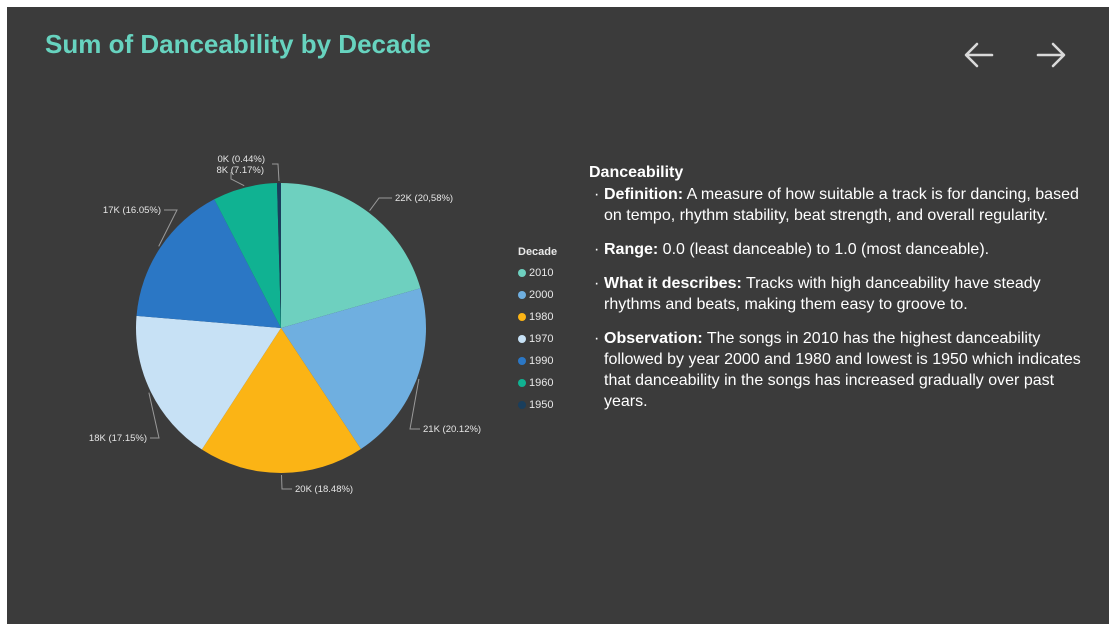  I want to click on page-title: Sum of Danceability by Decade, so click(238, 44).